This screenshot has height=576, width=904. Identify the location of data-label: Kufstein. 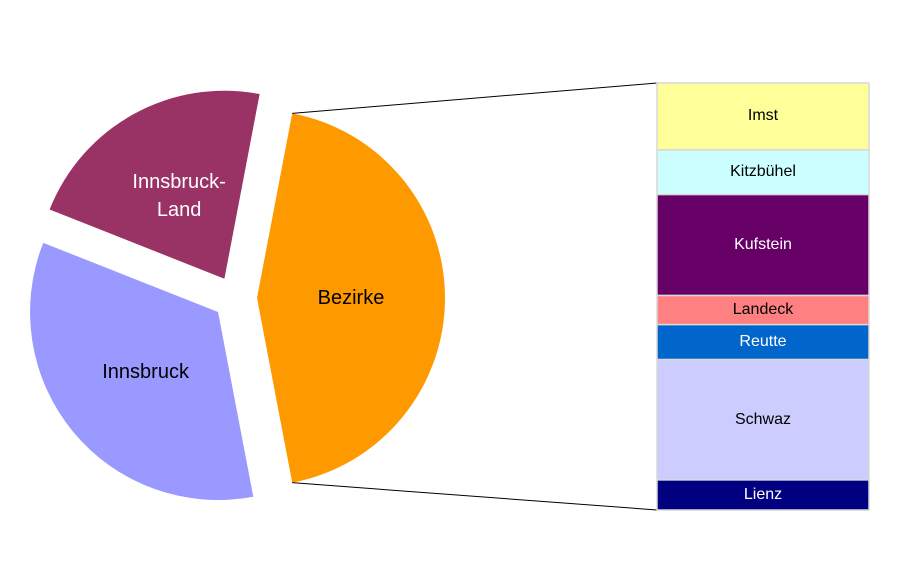
(763, 244).